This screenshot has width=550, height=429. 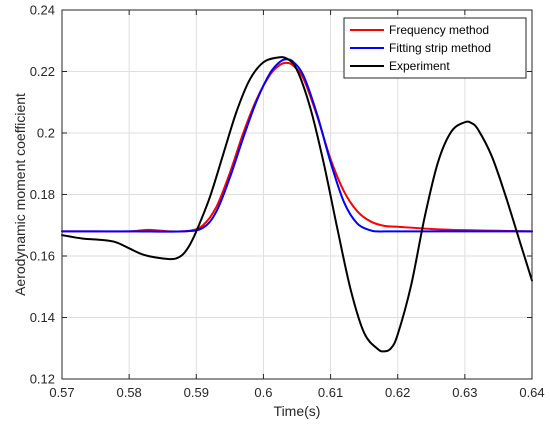 I want to click on y-tick-label: 0.22, so click(x=42, y=71).